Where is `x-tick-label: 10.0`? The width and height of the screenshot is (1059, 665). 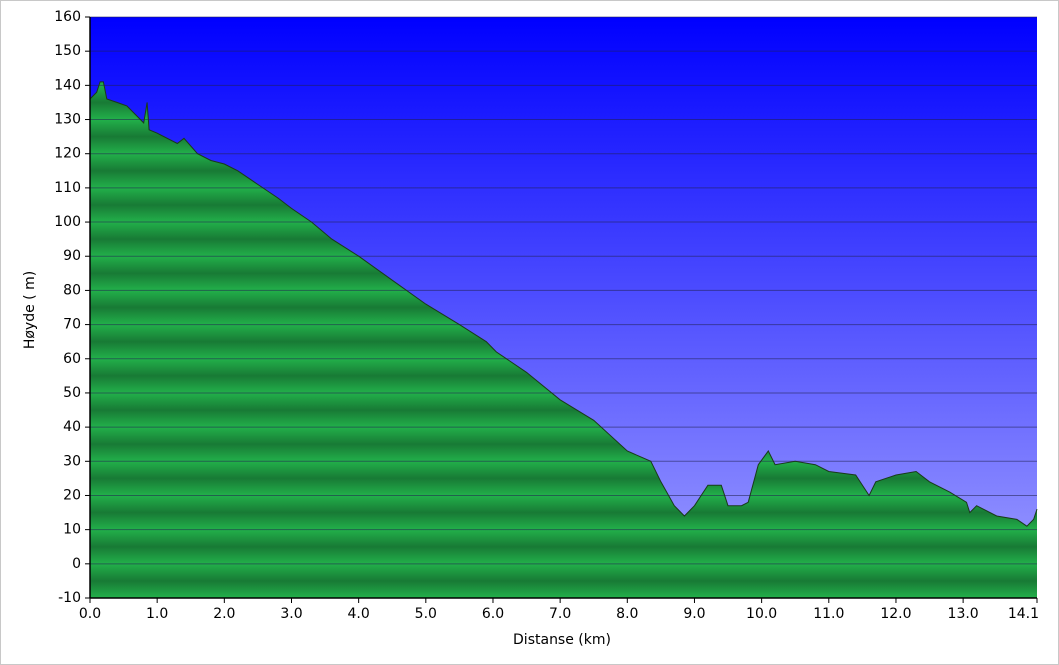
x-tick-label: 10.0 is located at coordinates (761, 614).